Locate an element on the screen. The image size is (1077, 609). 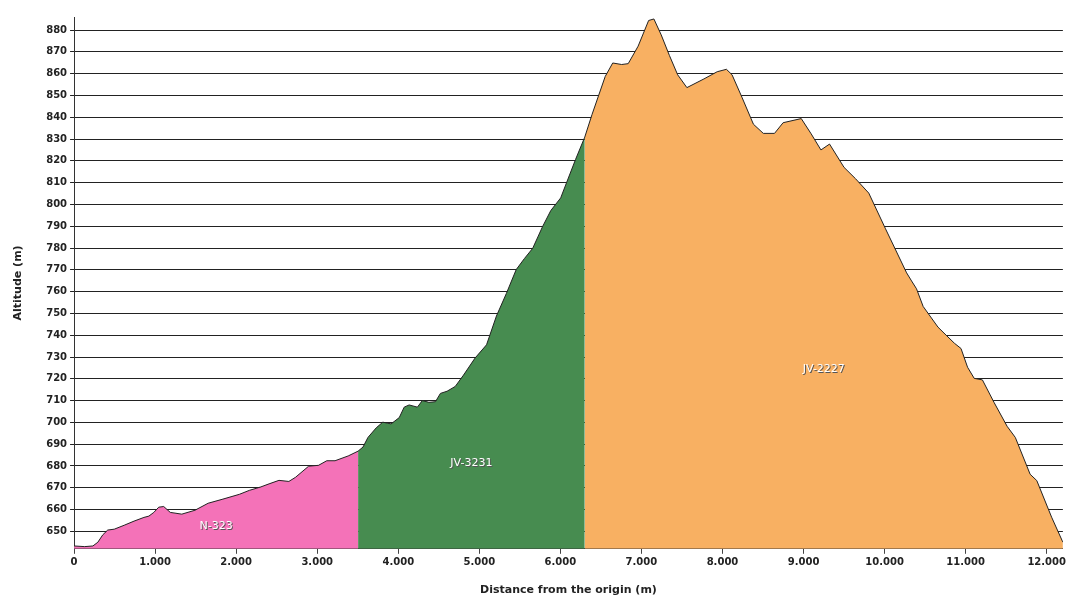
y-tick-label: 720 is located at coordinates (57, 378).